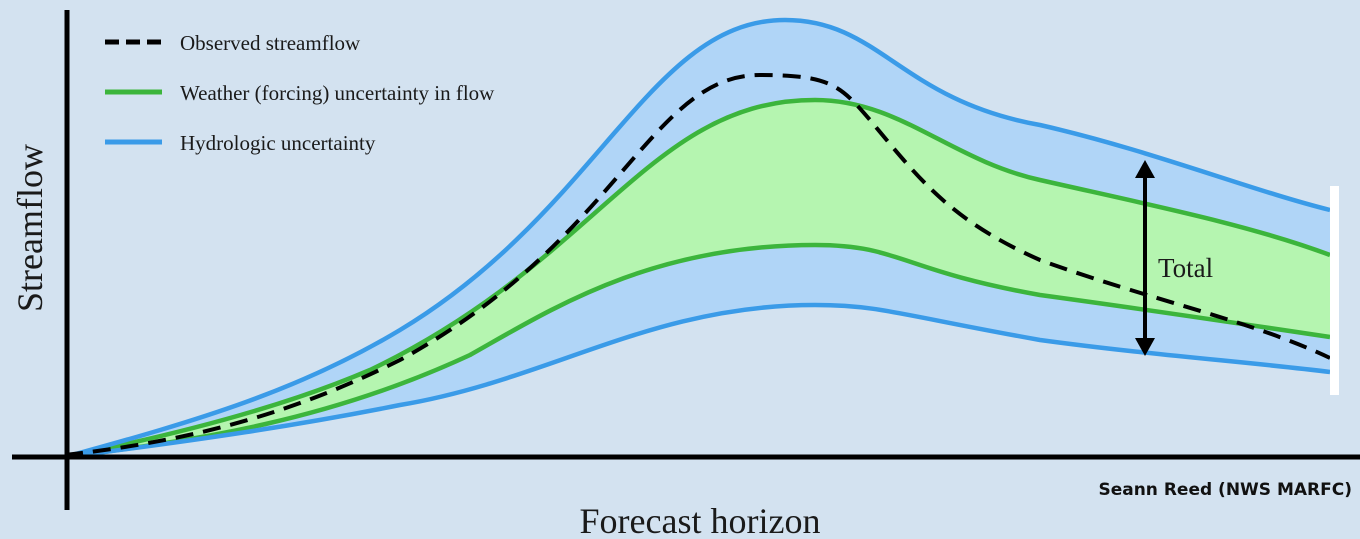 The width and height of the screenshot is (1360, 539). What do you see at coordinates (1145, 258) in the screenshot?
I see `total-range-arrow` at bounding box center [1145, 258].